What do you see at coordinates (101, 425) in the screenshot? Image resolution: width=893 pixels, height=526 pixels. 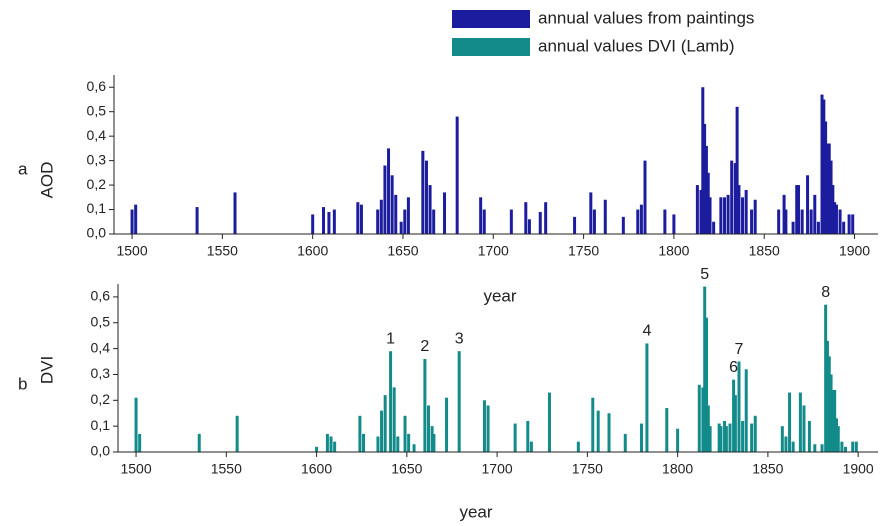 I see `y-tick-label: 0,1` at bounding box center [101, 425].